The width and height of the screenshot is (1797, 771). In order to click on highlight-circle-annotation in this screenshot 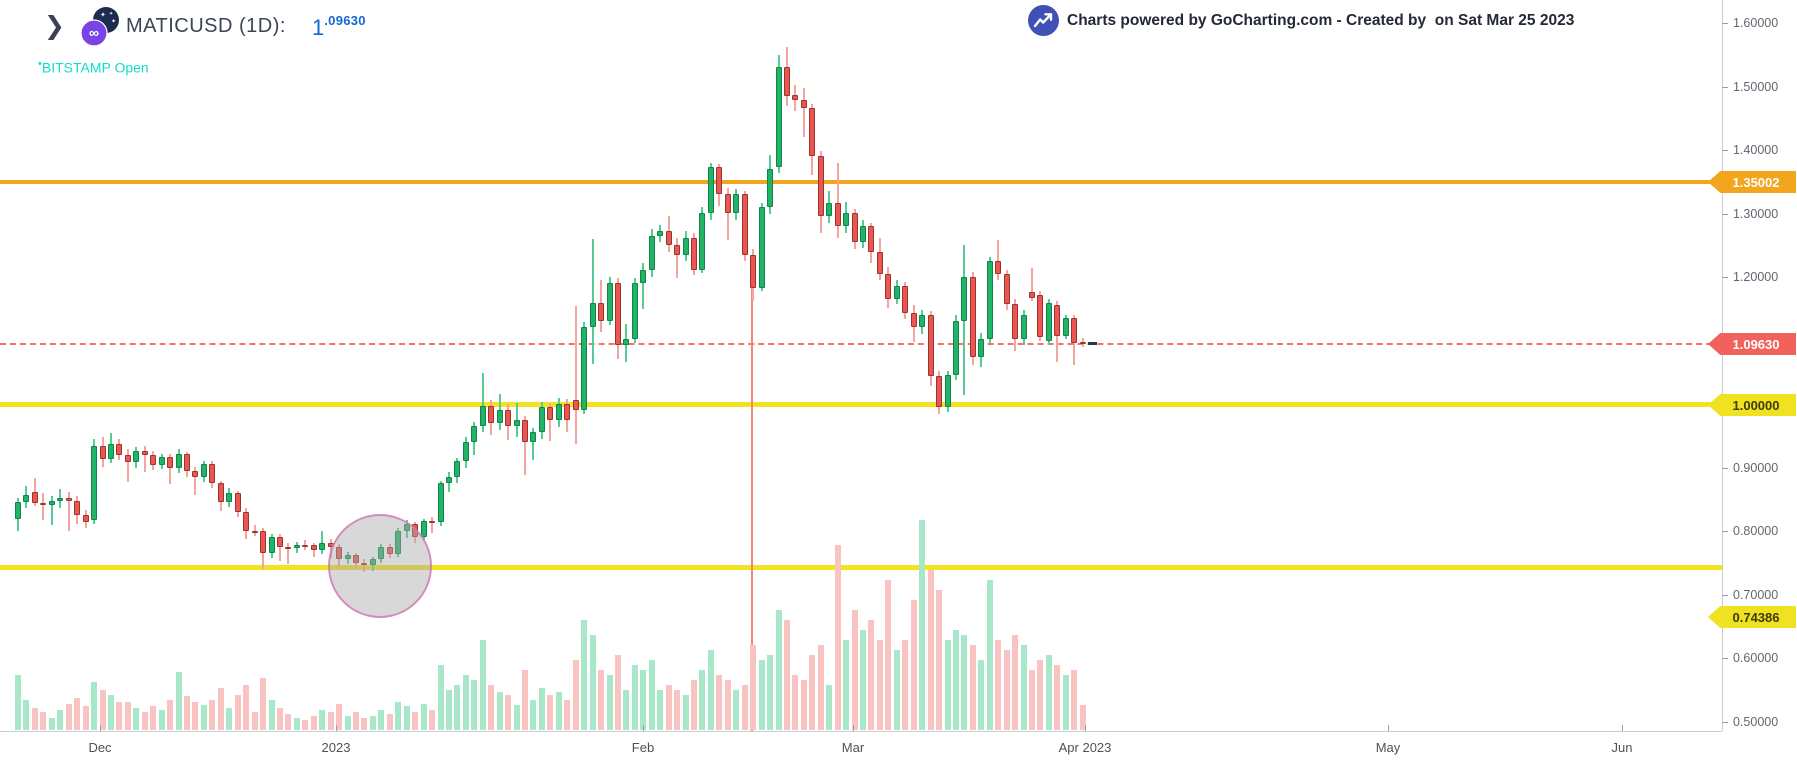, I will do `click(380, 566)`.